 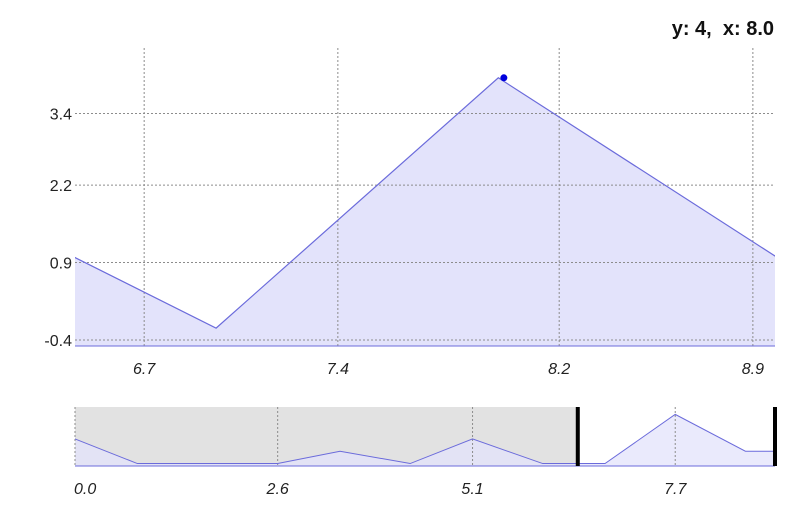 I want to click on x-tick-label: 7.4, so click(x=338, y=369).